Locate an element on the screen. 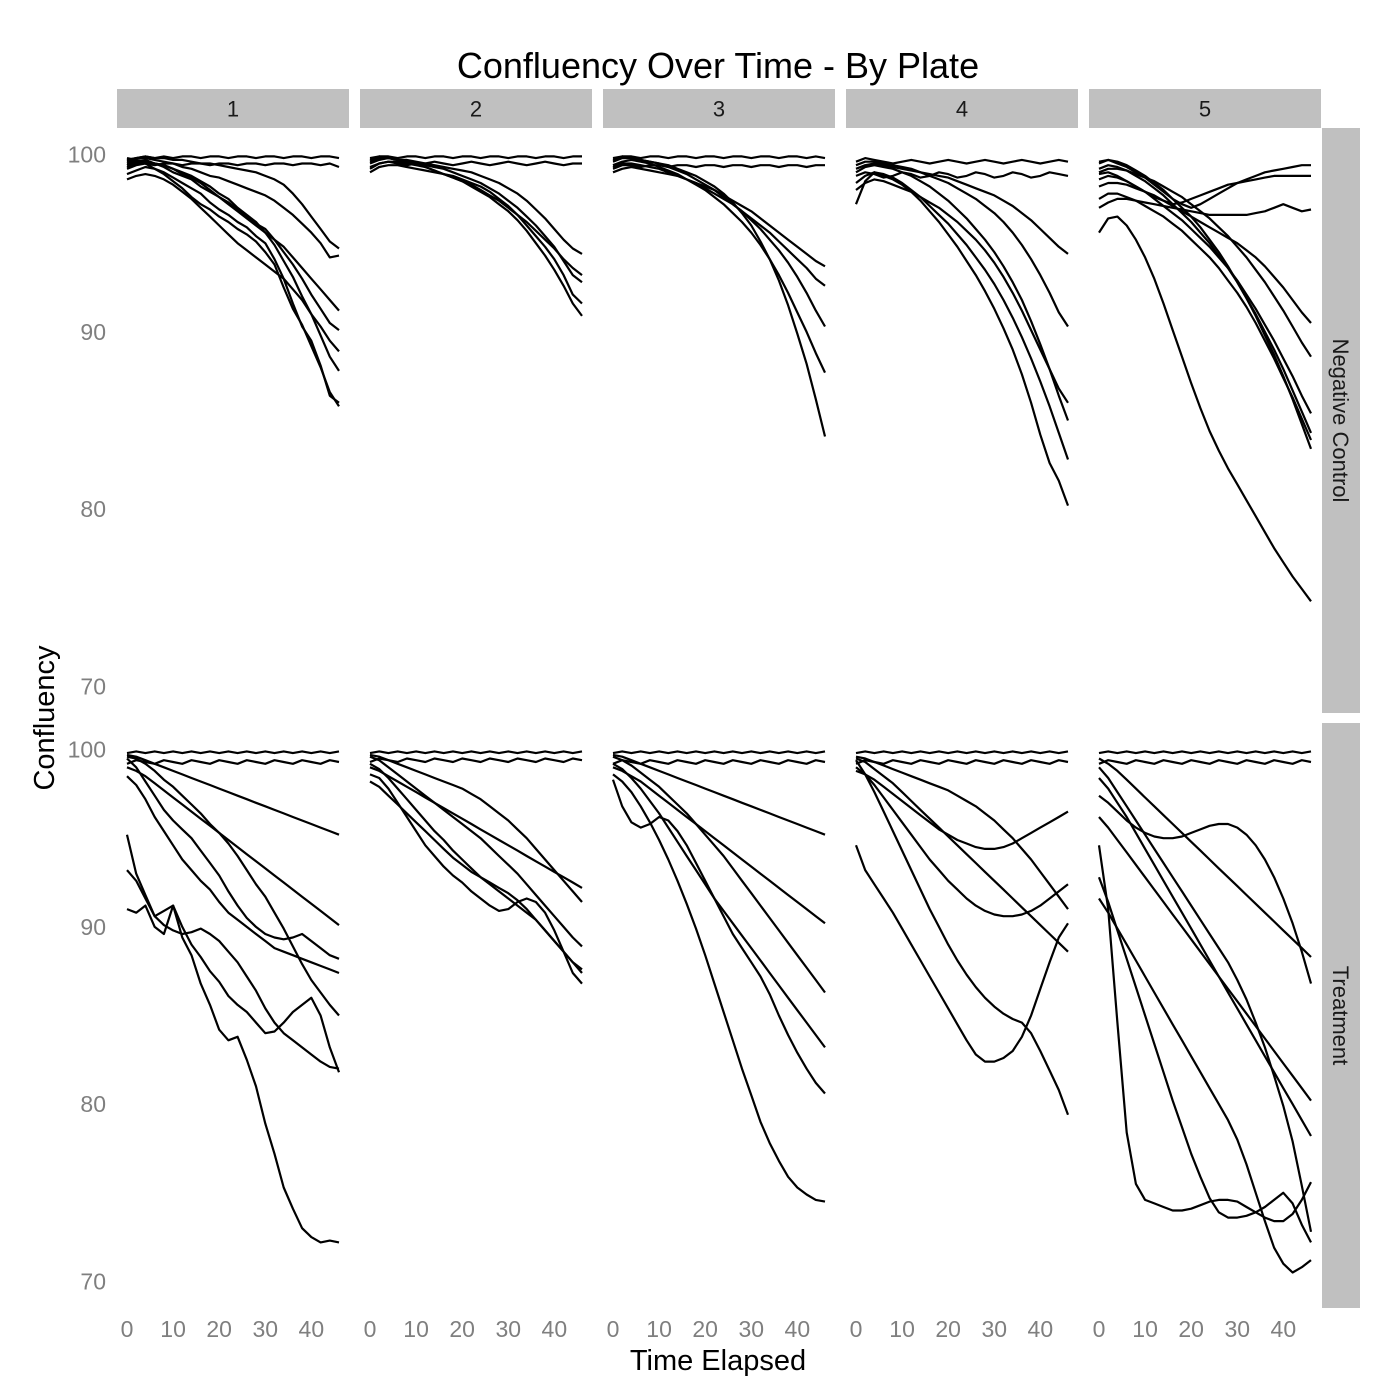  strip-row-label: Negative Control is located at coordinates (1340, 421).